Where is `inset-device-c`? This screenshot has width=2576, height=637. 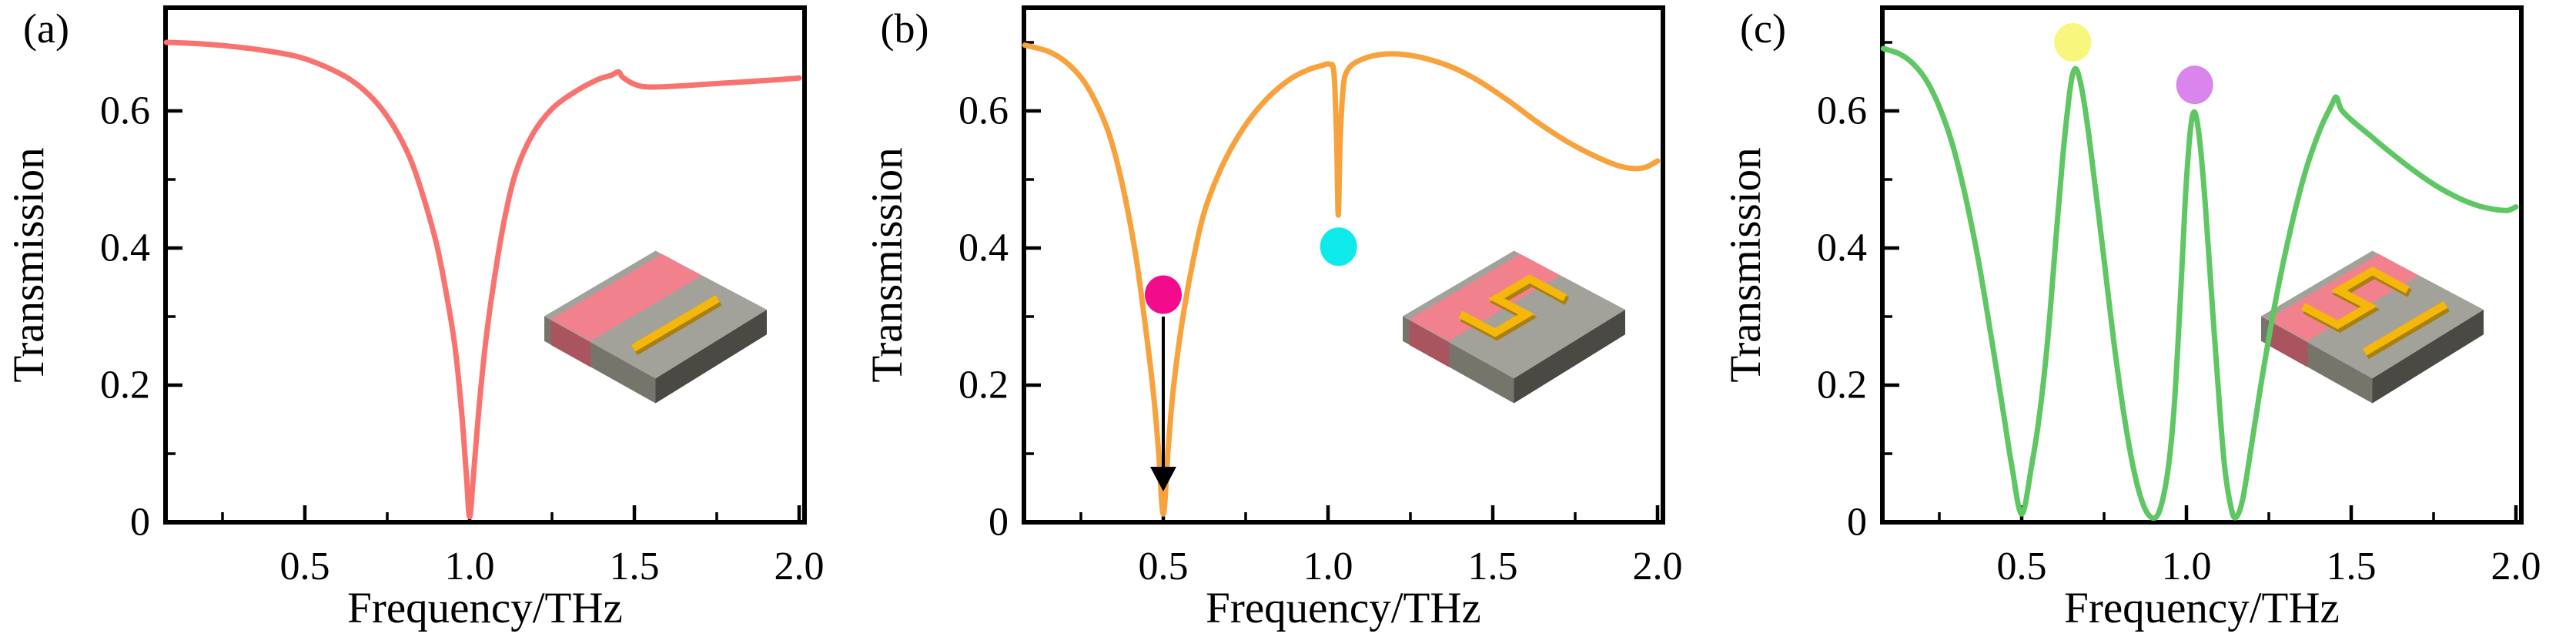 inset-device-c is located at coordinates (2372, 327).